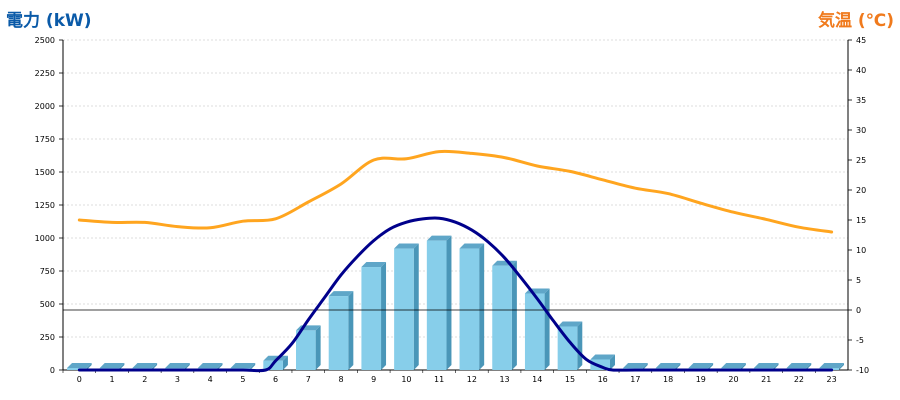  I want to click on left-tick-label: 1500, so click(45, 172).